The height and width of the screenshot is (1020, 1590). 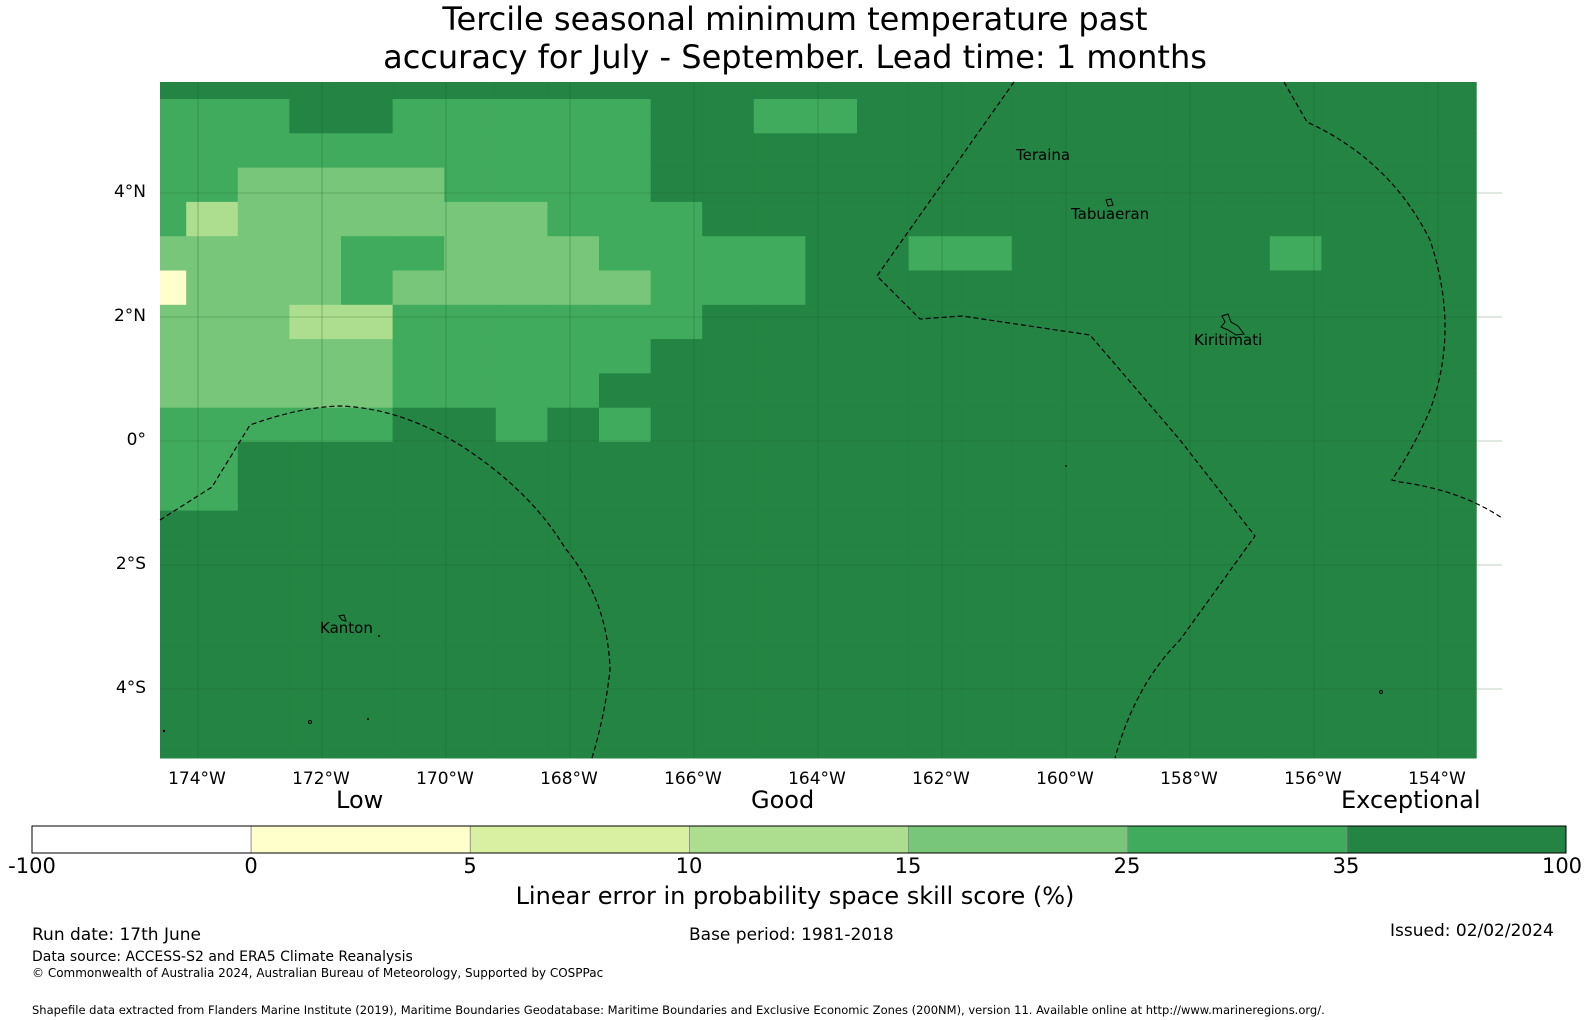 What do you see at coordinates (689, 866) in the screenshot?
I see `colorbar-tick: 10` at bounding box center [689, 866].